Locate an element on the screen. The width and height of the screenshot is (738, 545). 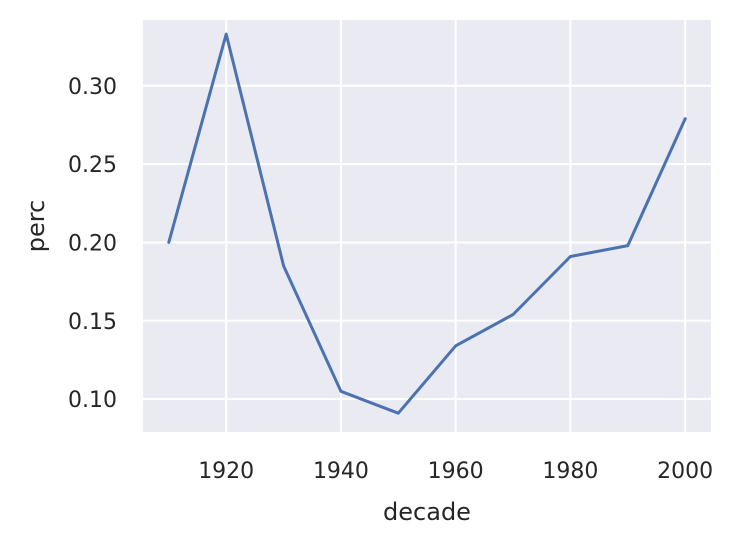
x-tick-label: 1960 is located at coordinates (456, 471).